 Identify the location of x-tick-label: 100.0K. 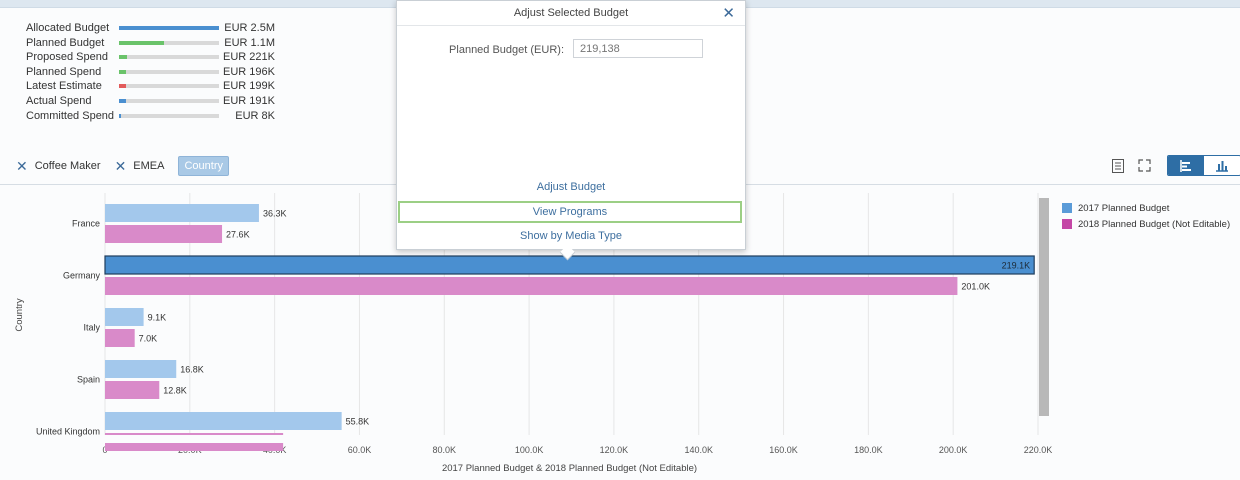
(529, 450).